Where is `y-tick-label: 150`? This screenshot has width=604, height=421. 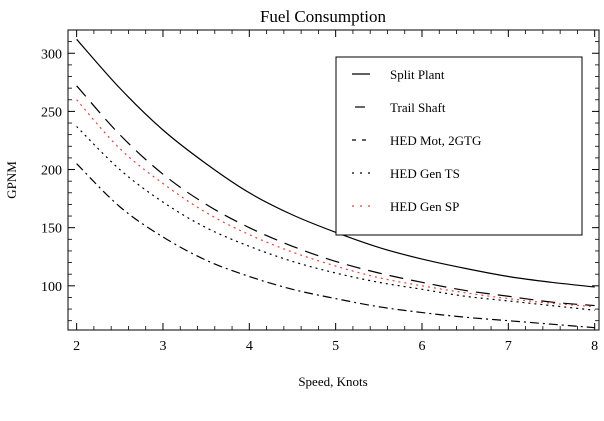 y-tick-label: 150 is located at coordinates (51, 229).